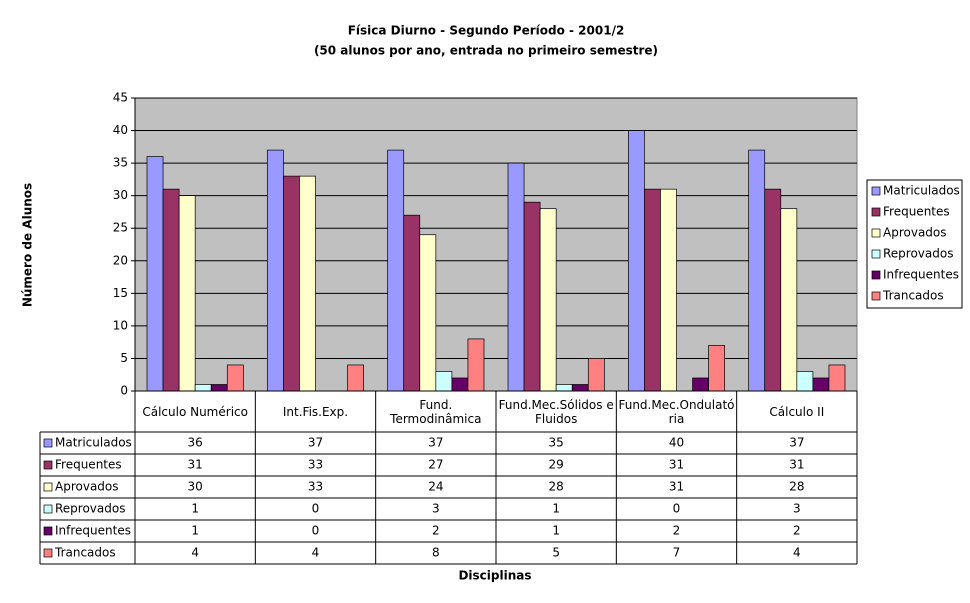 This screenshot has width=970, height=603. I want to click on y-tick-label: 10, so click(120, 325).